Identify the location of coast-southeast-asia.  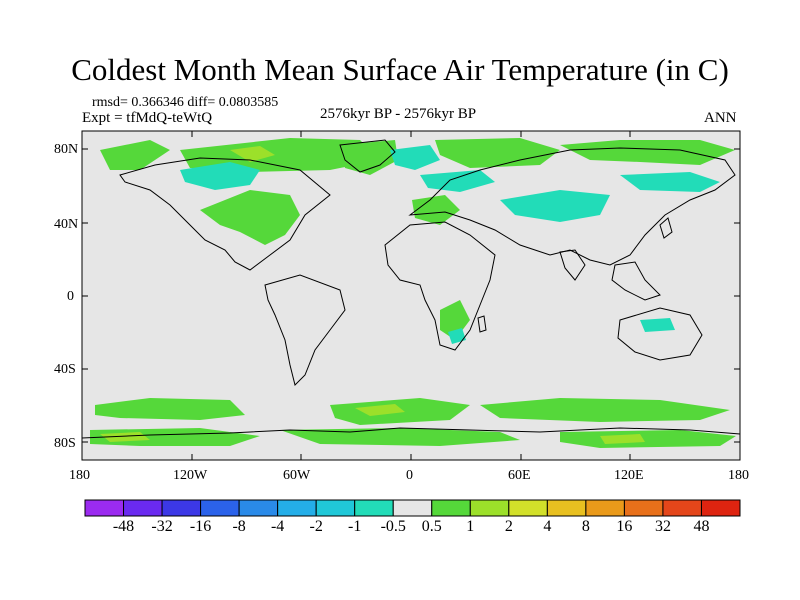
(636, 281).